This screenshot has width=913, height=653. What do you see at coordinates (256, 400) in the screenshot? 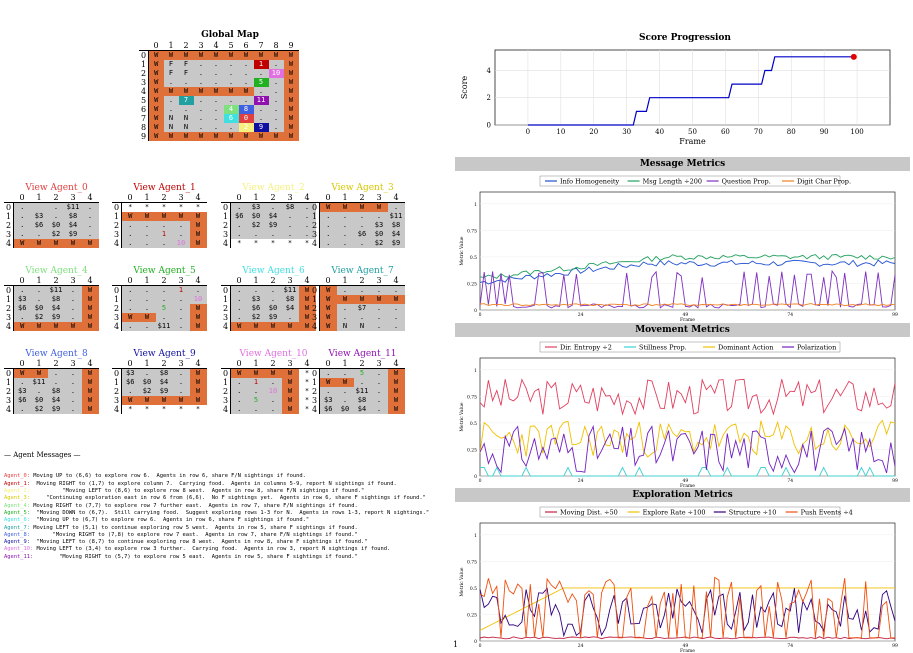
I see `grid-cell: 5` at bounding box center [256, 400].